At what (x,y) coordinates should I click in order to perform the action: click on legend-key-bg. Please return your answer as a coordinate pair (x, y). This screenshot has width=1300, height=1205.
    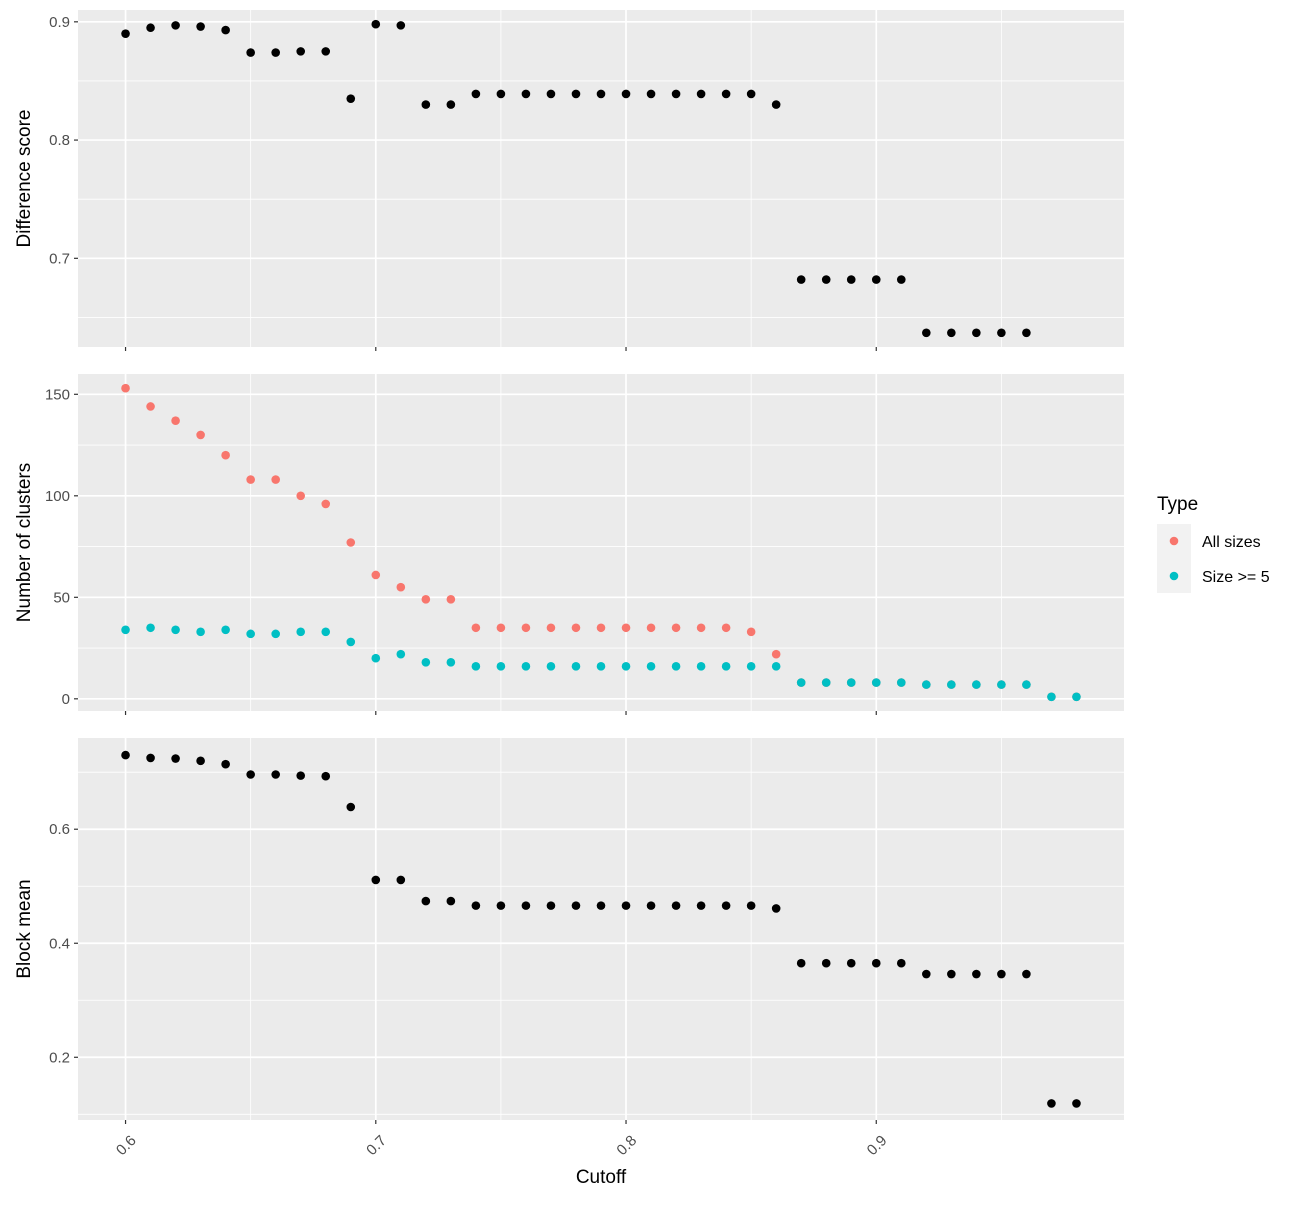
    Looking at the image, I should click on (1174, 558).